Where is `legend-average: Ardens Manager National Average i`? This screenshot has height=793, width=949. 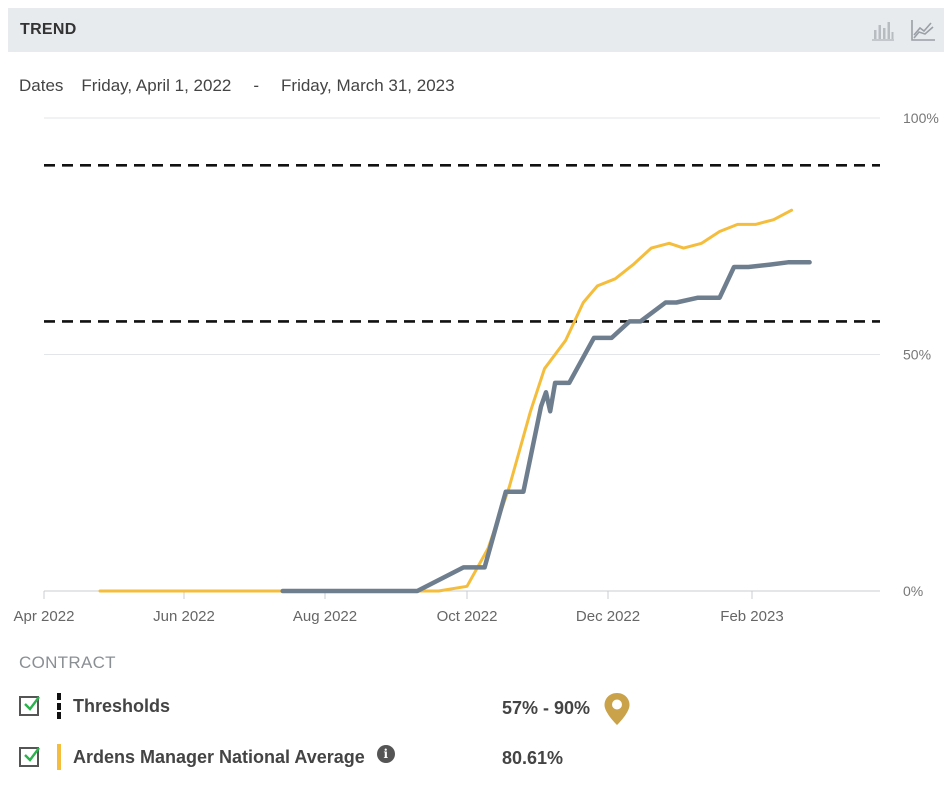
legend-average: Ardens Manager National Average i is located at coordinates (207, 757).